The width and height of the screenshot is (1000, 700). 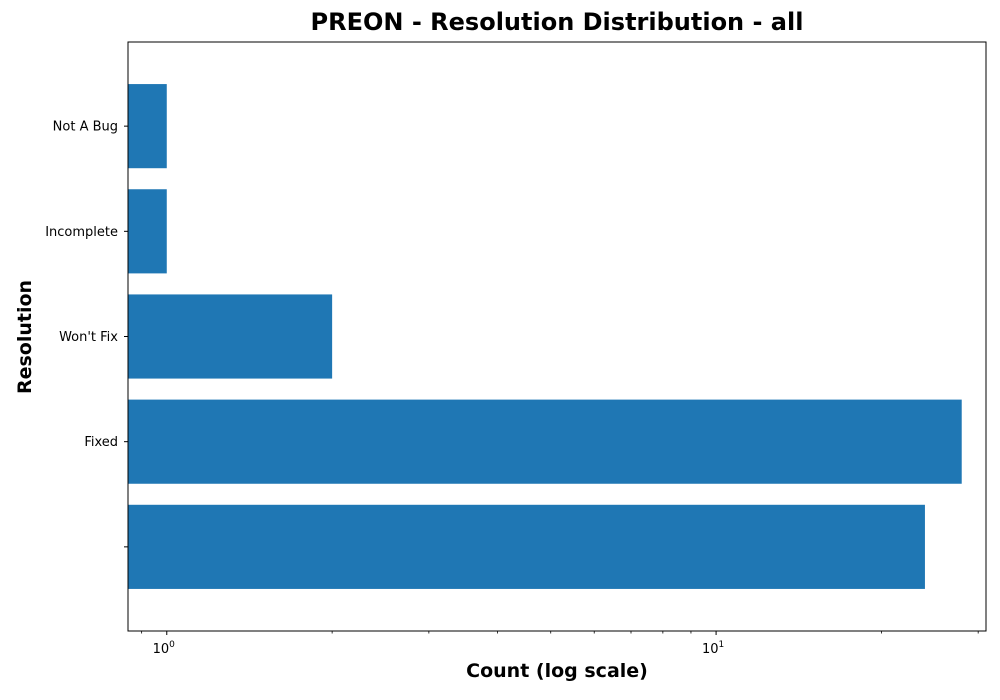 What do you see at coordinates (557, 671) in the screenshot?
I see `x-axis-label: Count (log scale)` at bounding box center [557, 671].